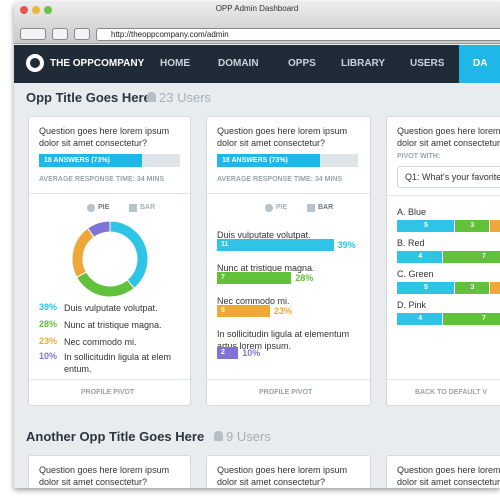 Image resolution: width=500 pixels, height=500 pixels. What do you see at coordinates (36, 10) in the screenshot?
I see `minimize-button` at bounding box center [36, 10].